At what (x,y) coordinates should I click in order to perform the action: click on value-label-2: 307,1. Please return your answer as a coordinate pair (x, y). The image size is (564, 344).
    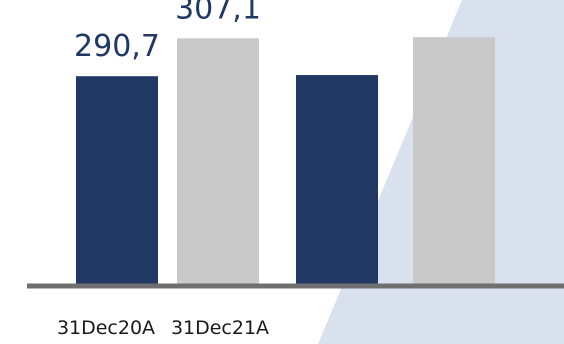
    Looking at the image, I should click on (218, 13).